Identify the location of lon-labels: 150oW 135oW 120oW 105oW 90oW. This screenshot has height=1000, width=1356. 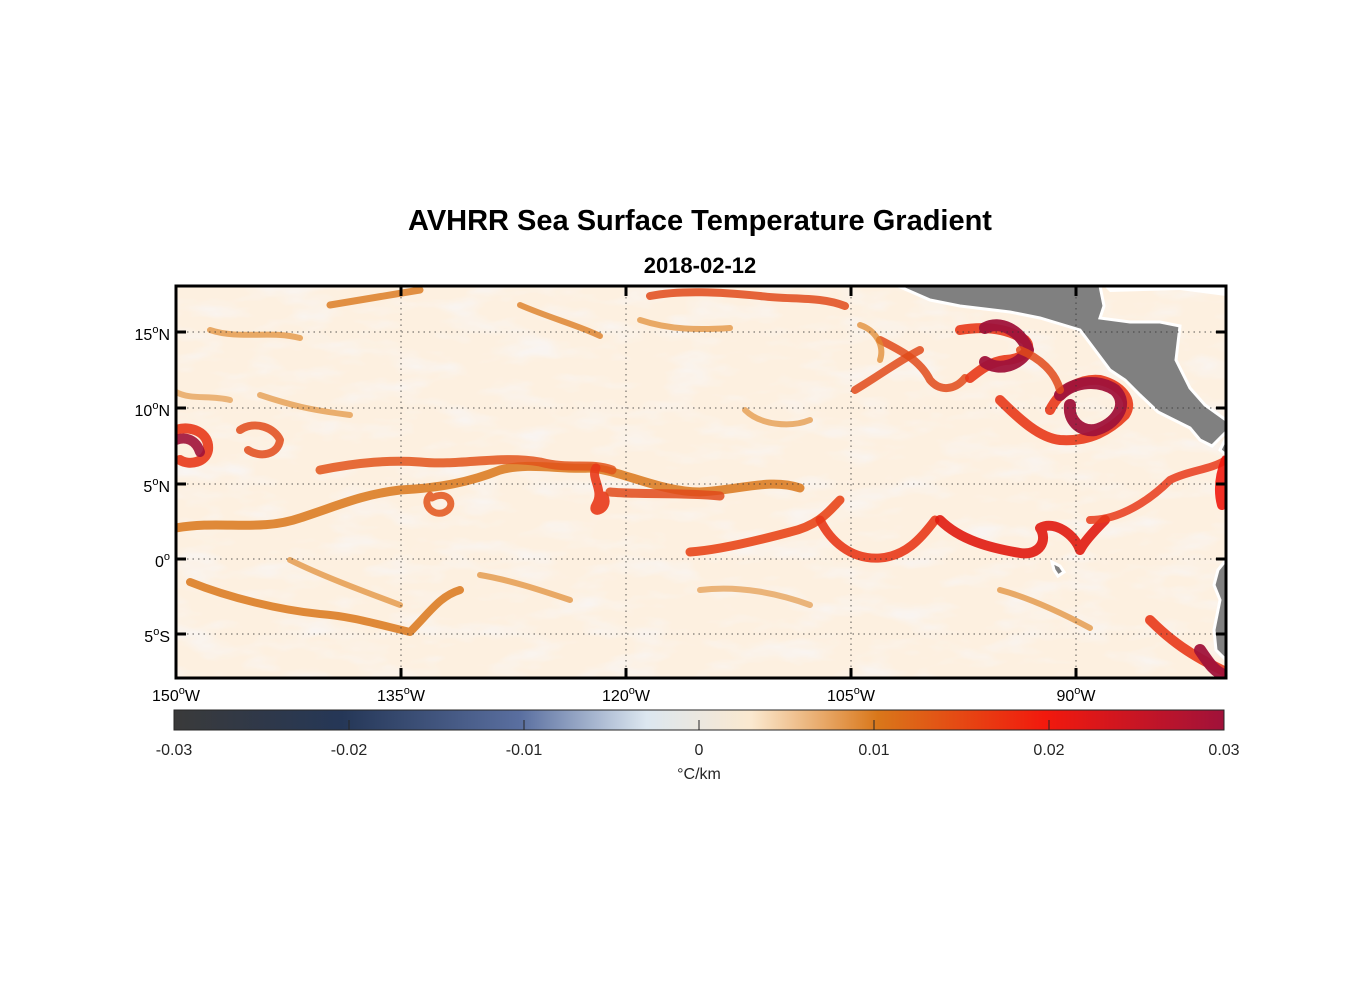
(624, 695).